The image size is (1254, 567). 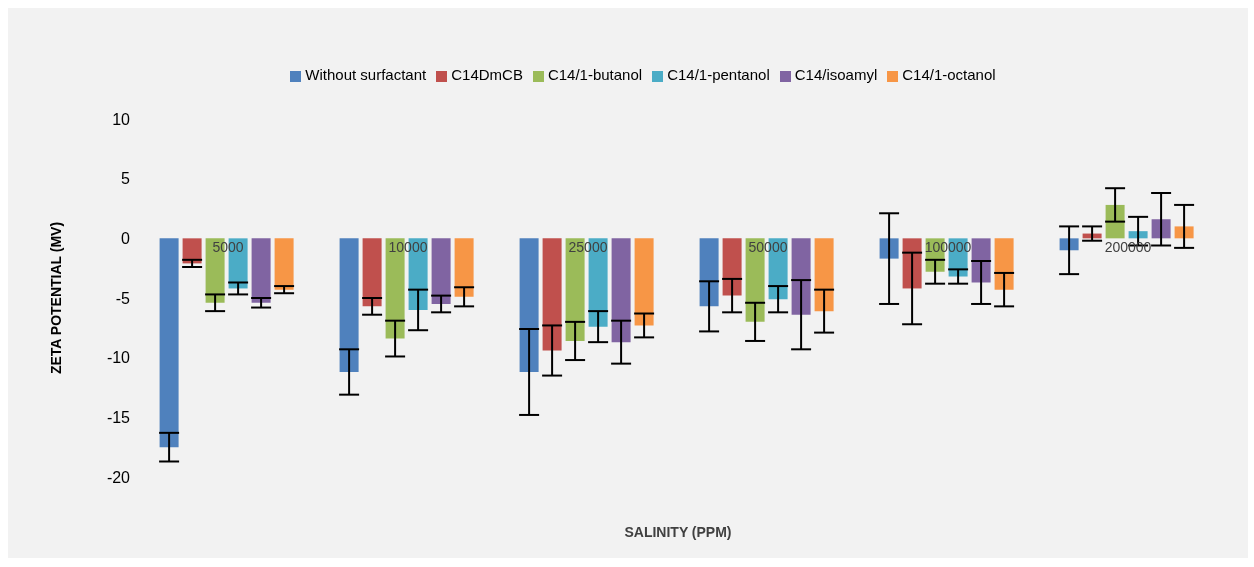 What do you see at coordinates (123, 298) in the screenshot?
I see `y-tick-label: -5` at bounding box center [123, 298].